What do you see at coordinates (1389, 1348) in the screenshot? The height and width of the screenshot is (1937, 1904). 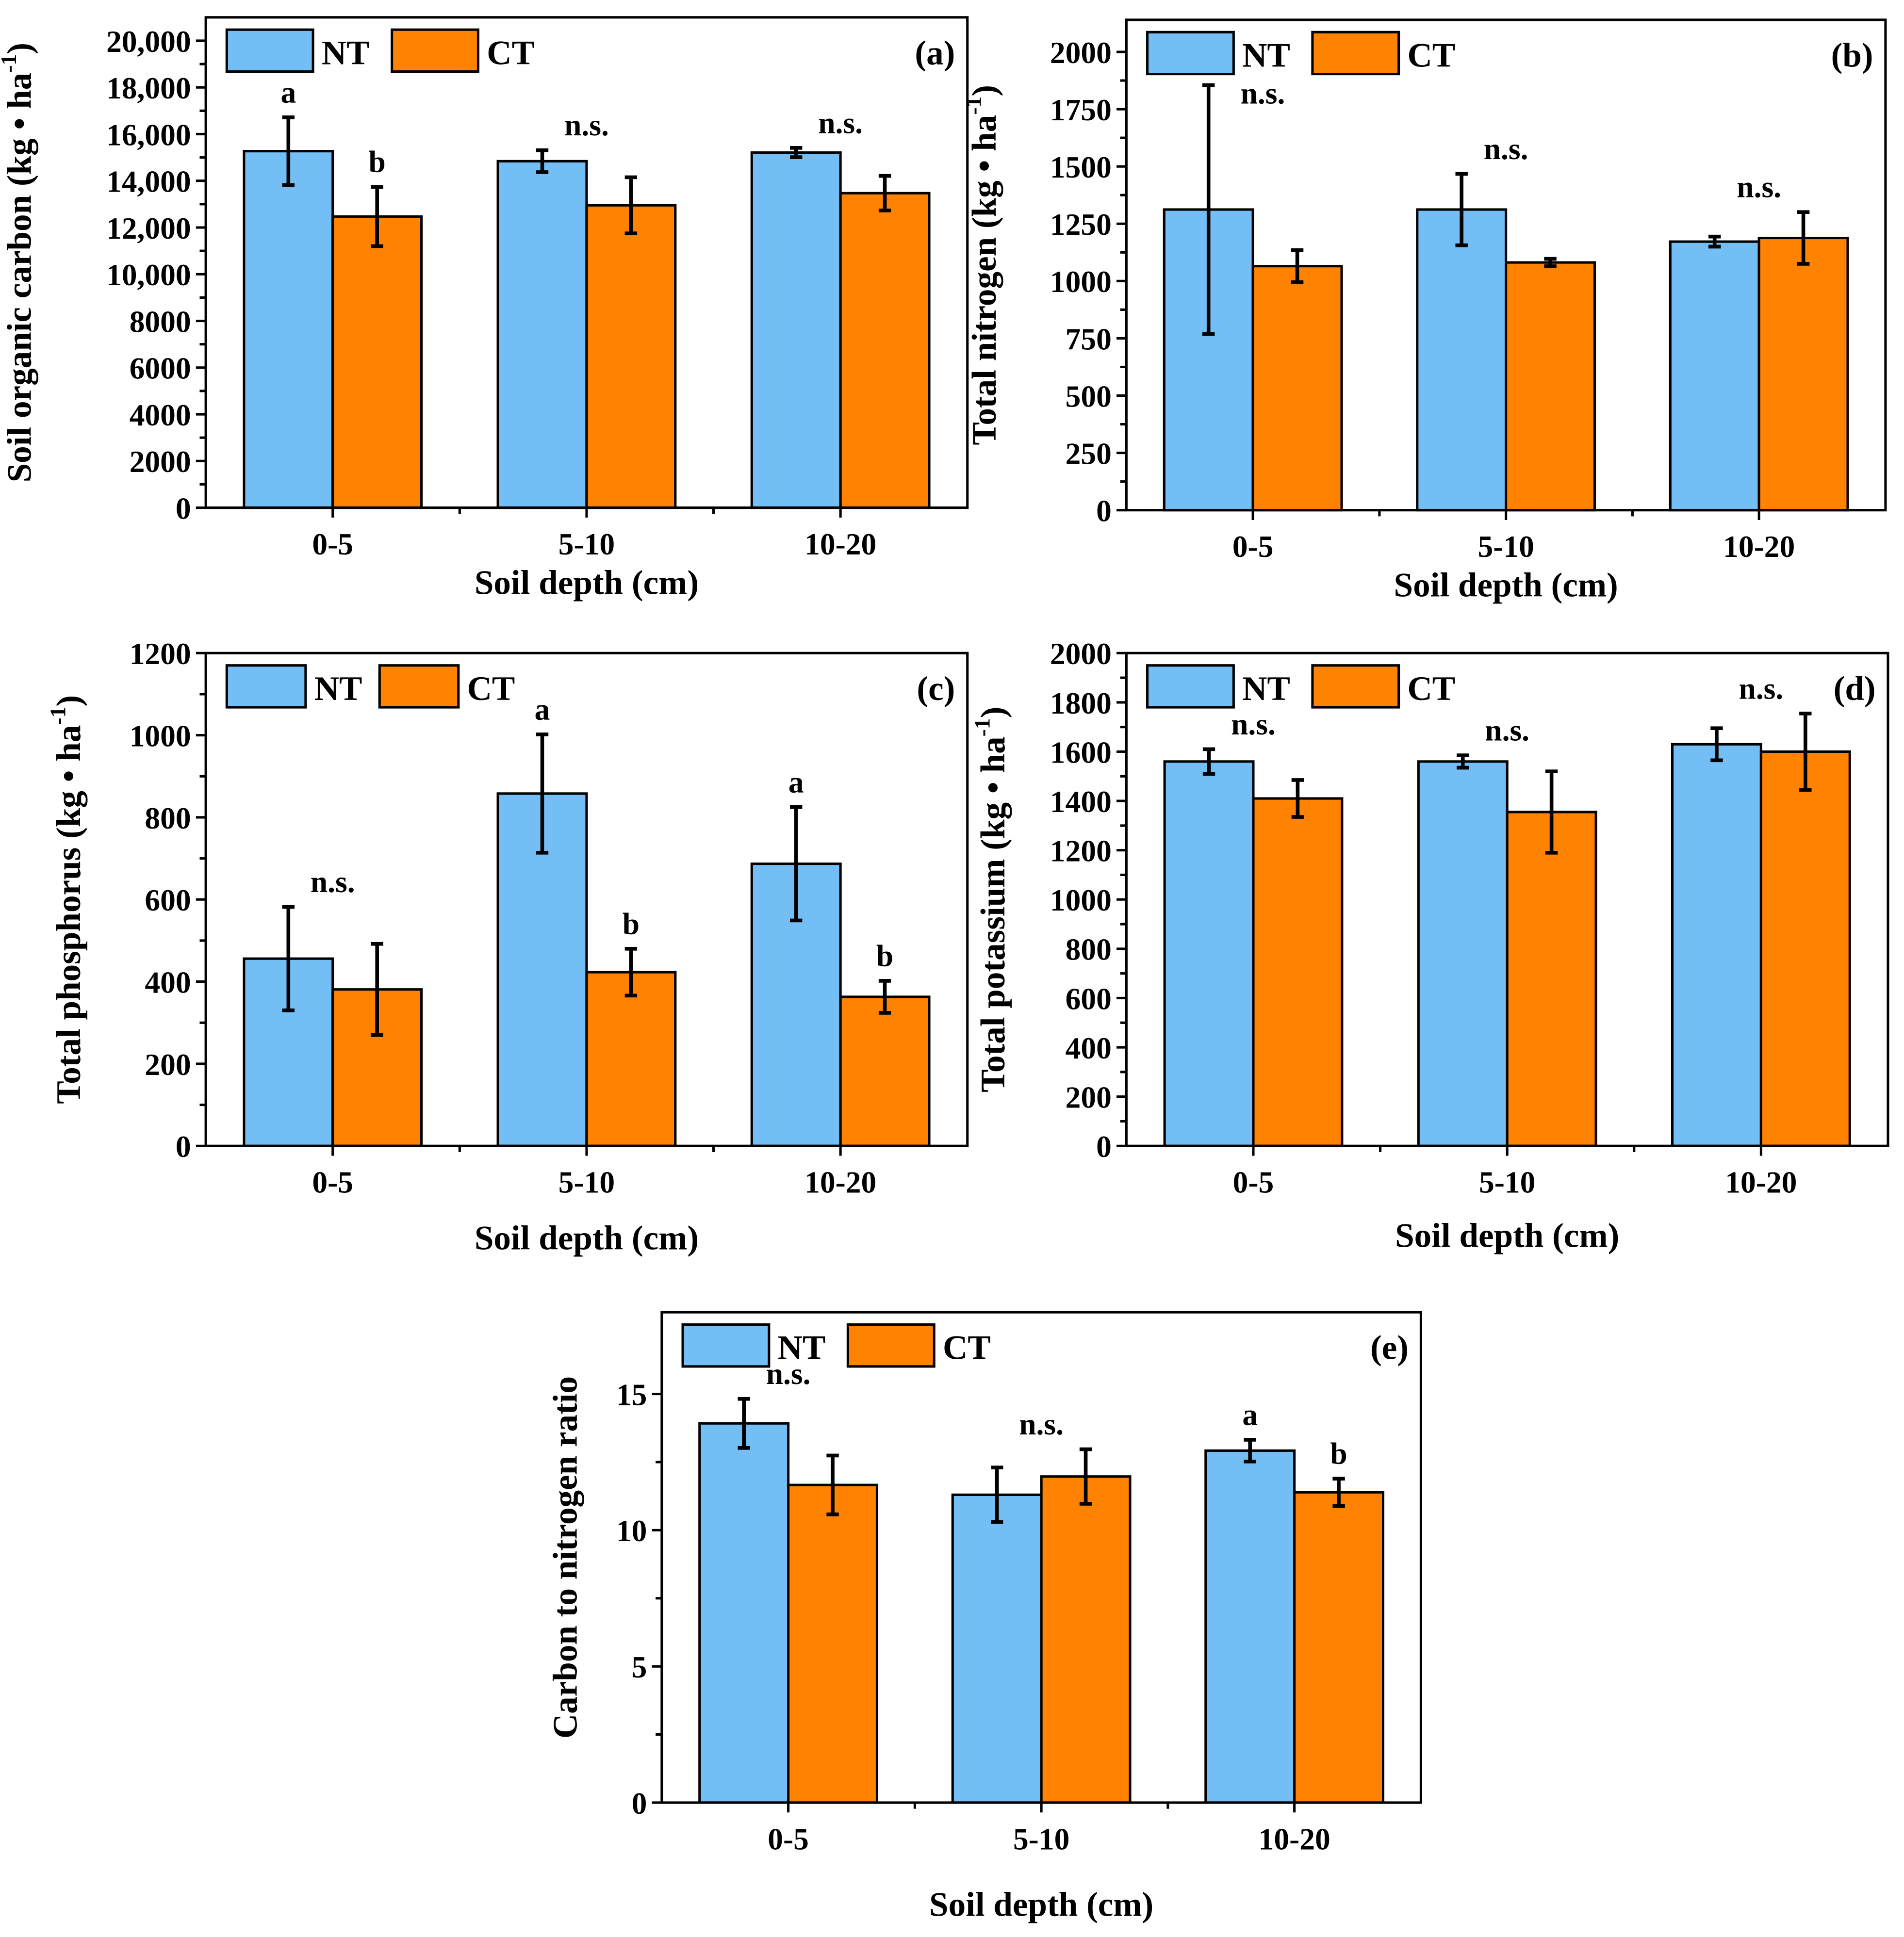 I see `panel-label: (e)` at bounding box center [1389, 1348].